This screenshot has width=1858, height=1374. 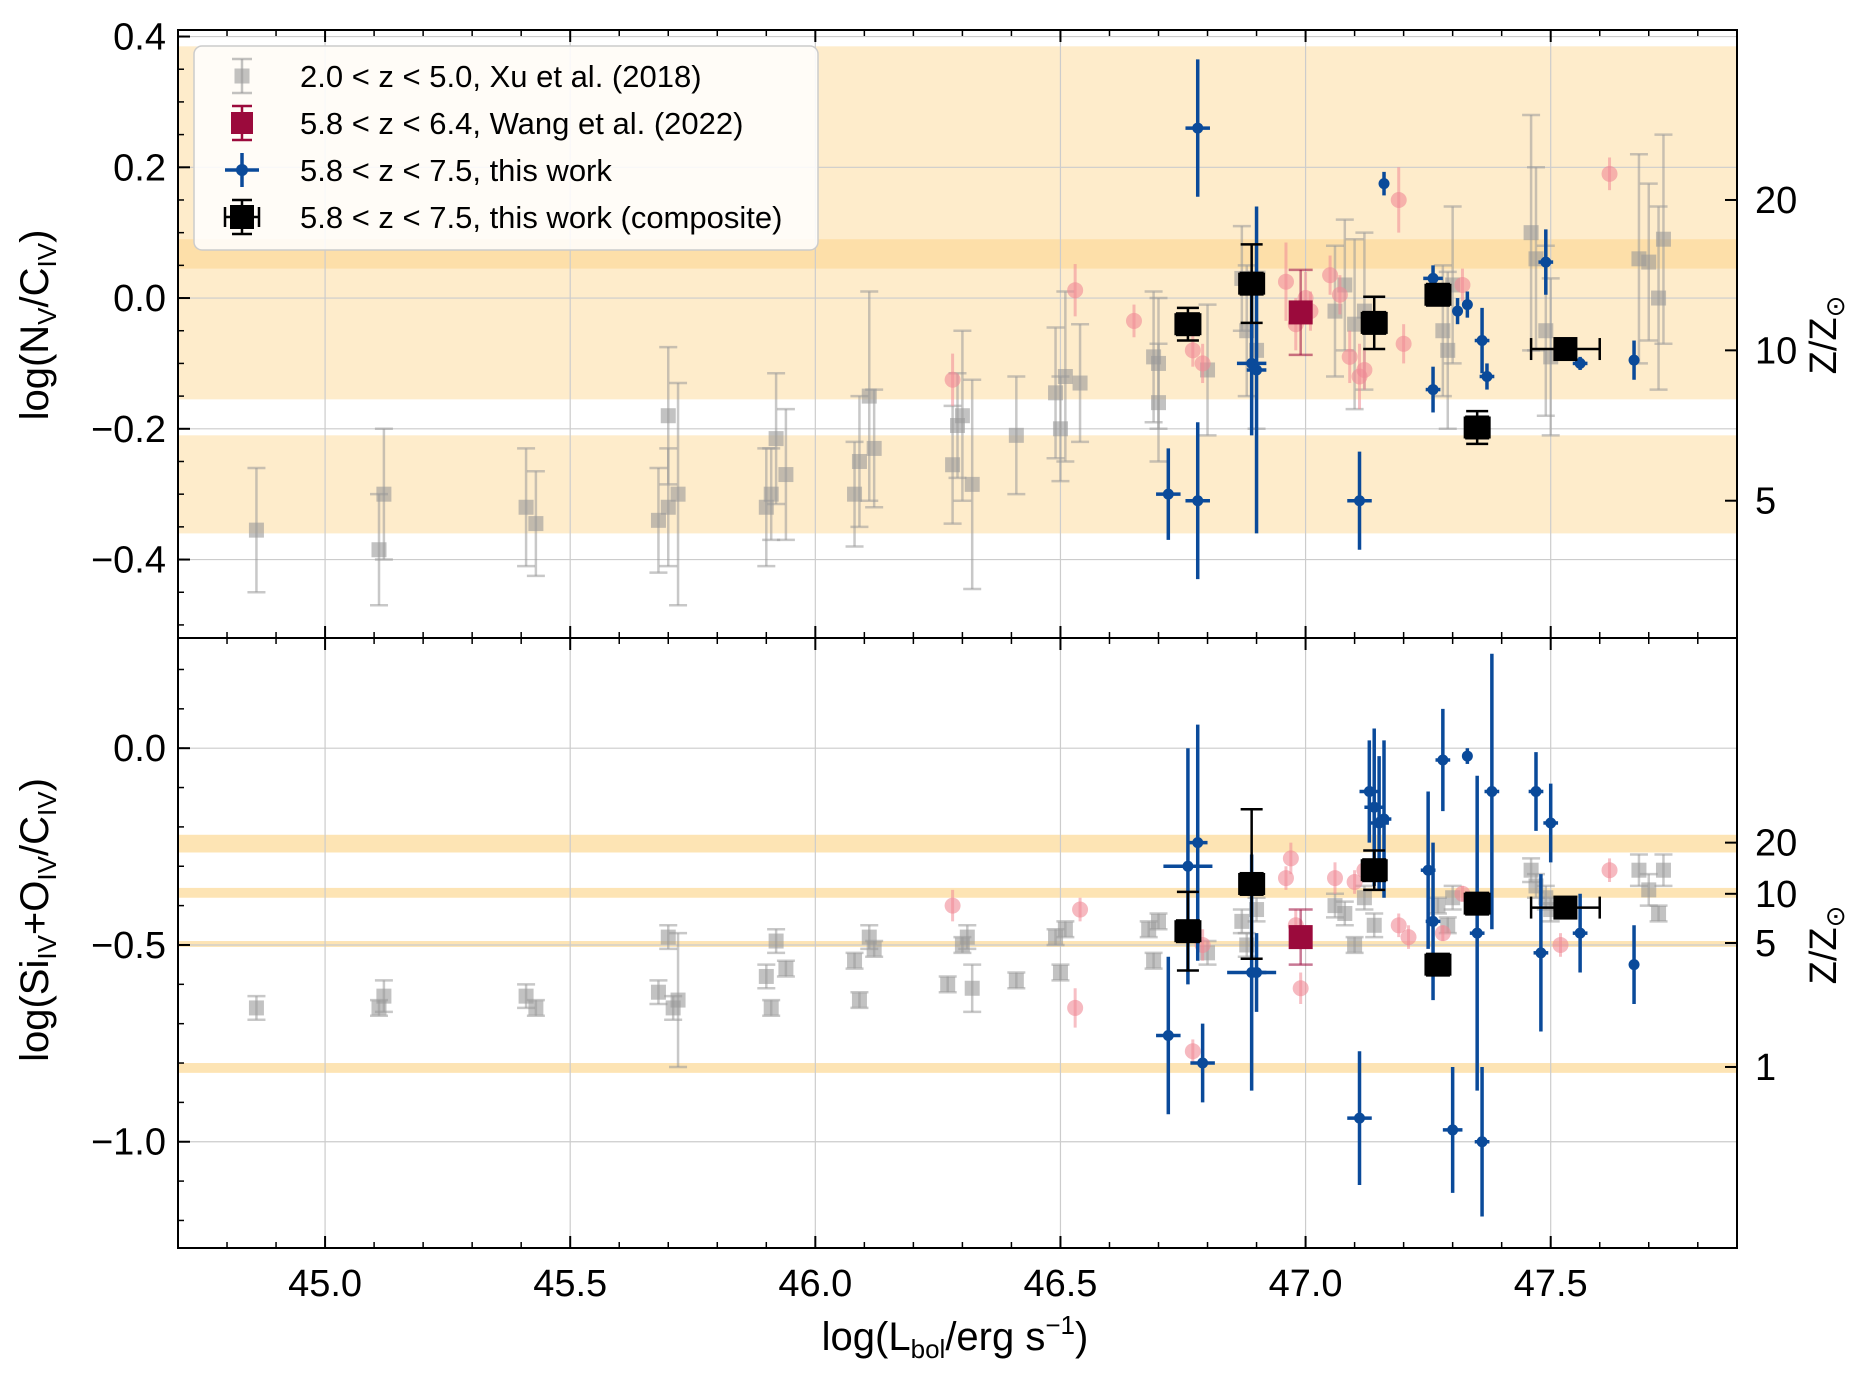 I want to click on y-tick-label: 0.0, so click(x=139, y=749).